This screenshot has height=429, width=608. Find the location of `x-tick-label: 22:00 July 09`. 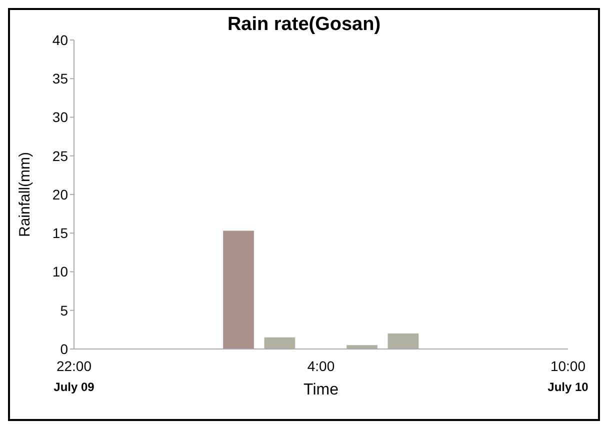

x-tick-label: 22:00 July 09 is located at coordinates (74, 376).